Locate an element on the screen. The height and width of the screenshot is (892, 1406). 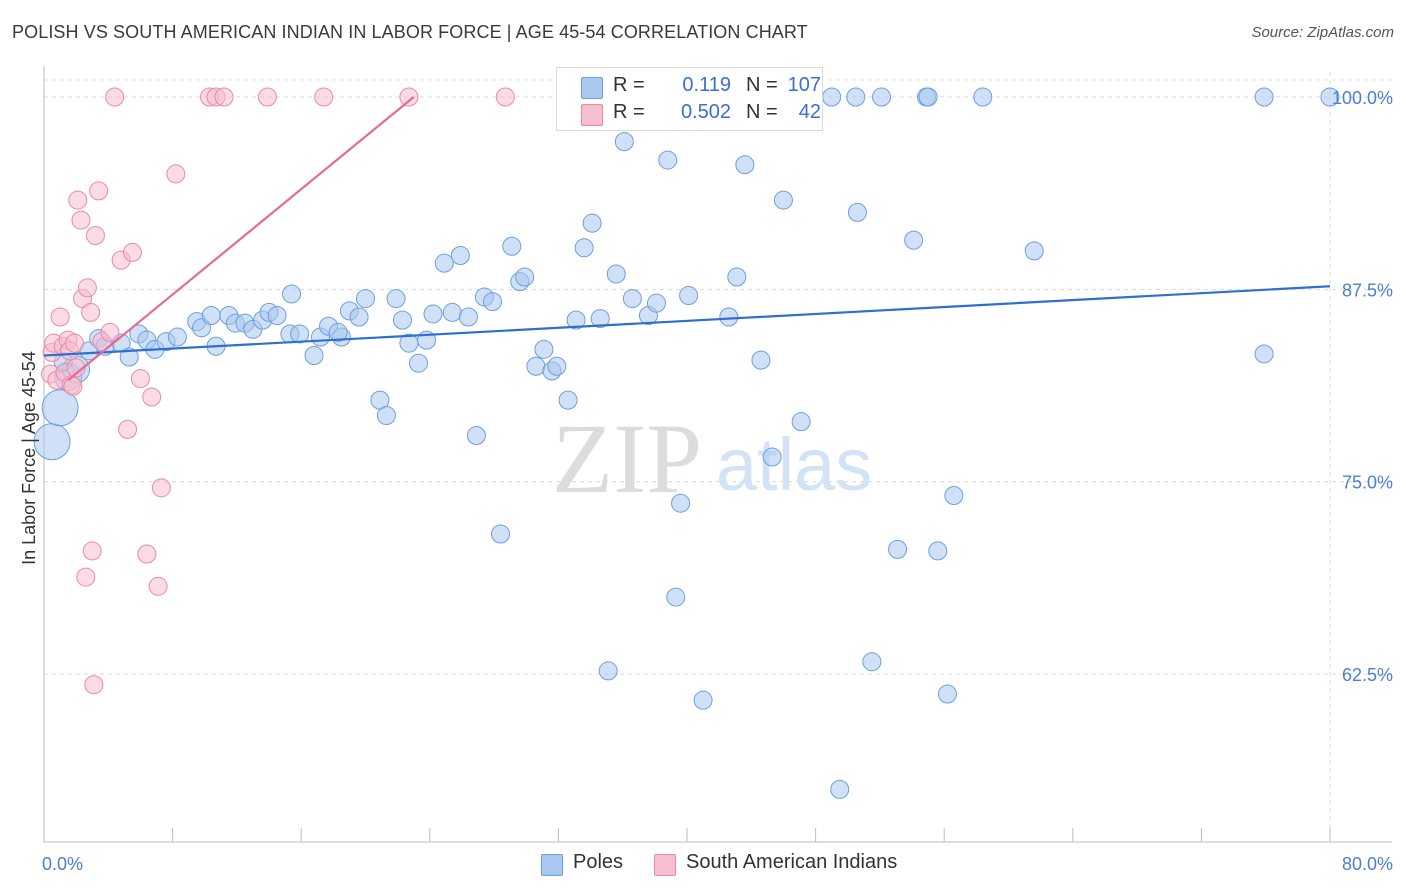
legend-n-value: 107 is located at coordinates (804, 85).